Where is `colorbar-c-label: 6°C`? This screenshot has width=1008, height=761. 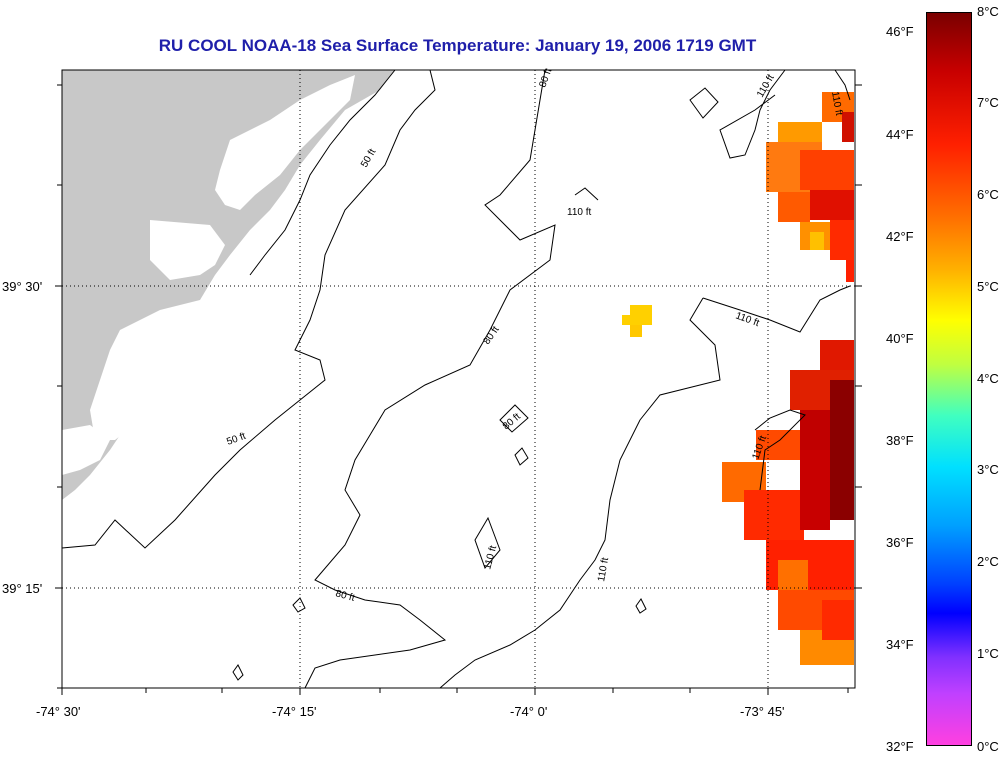 colorbar-c-label: 6°C is located at coordinates (988, 194).